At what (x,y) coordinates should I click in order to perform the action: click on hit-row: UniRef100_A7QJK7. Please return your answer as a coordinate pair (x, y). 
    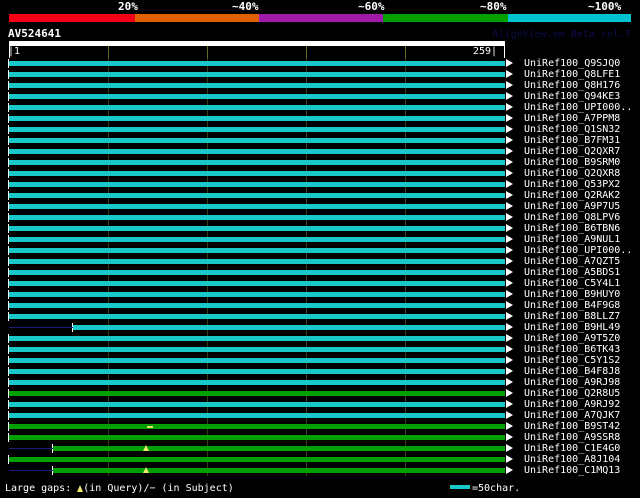
    Looking at the image, I should click on (320, 415).